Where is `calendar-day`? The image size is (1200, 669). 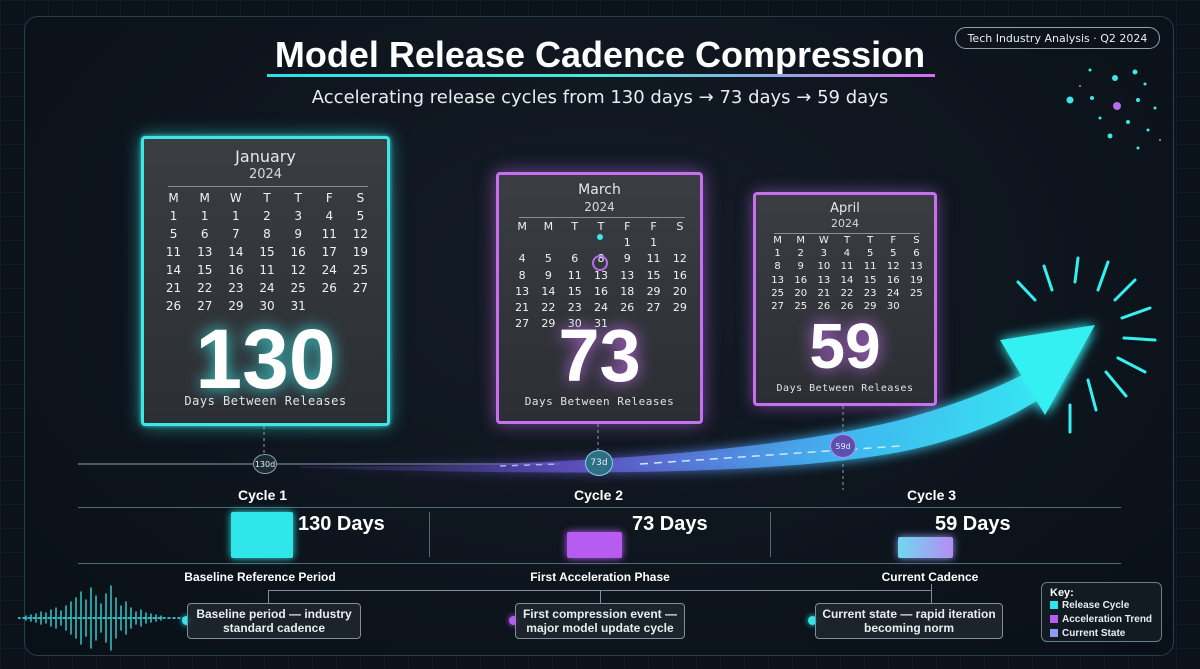
calendar-day is located at coordinates (575, 243).